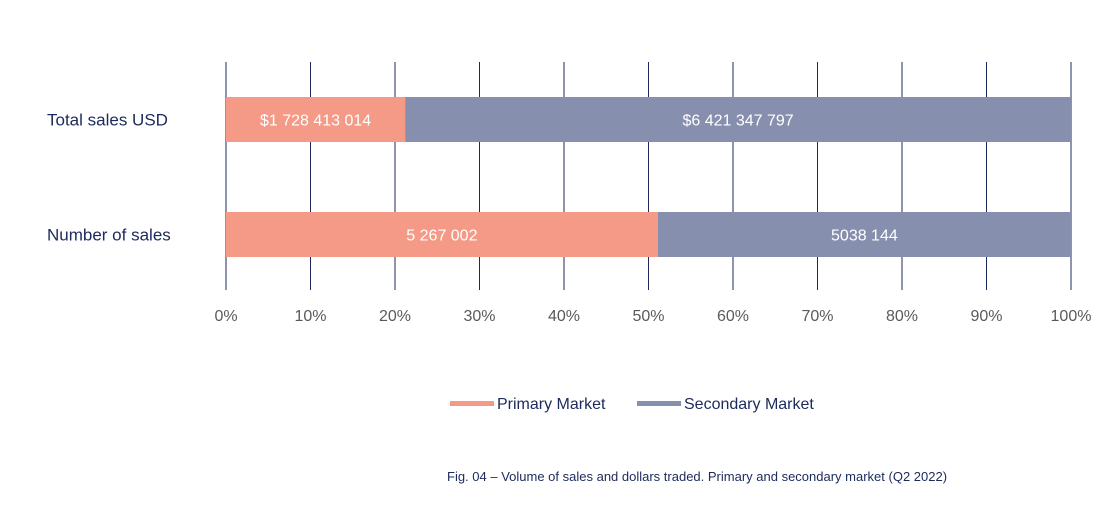  I want to click on x-tick-label: 90%, so click(986, 316).